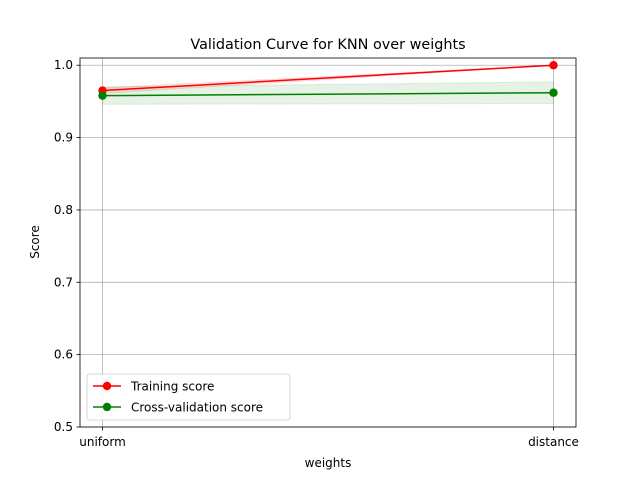 Image resolution: width=640 pixels, height=480 pixels. Describe the element at coordinates (197, 408) in the screenshot. I see `legend-cv-label: Cross-validation score` at that location.